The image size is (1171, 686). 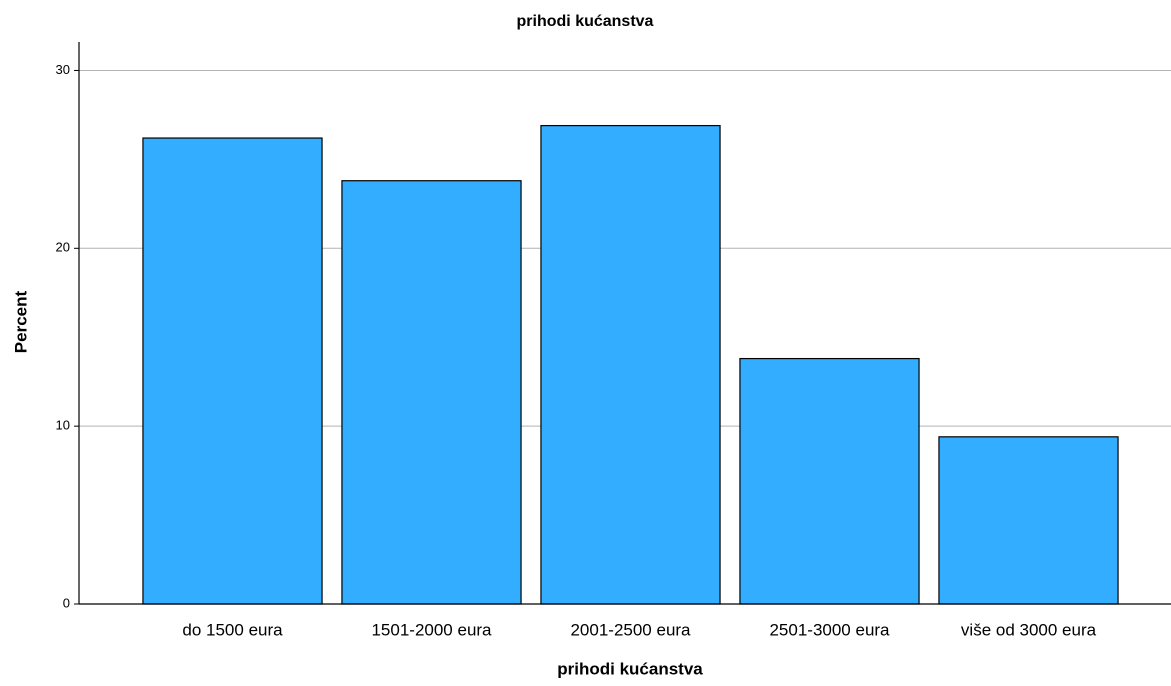 What do you see at coordinates (63, 69) in the screenshot?
I see `y-tick-label: 30` at bounding box center [63, 69].